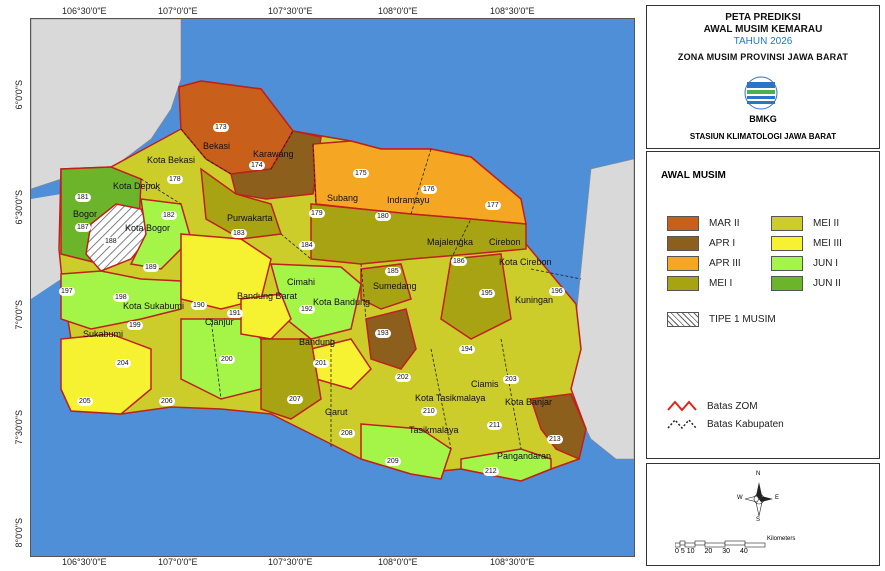 The width and height of the screenshot is (885, 571). What do you see at coordinates (221, 127) in the screenshot?
I see `zom-number: 173` at bounding box center [221, 127].